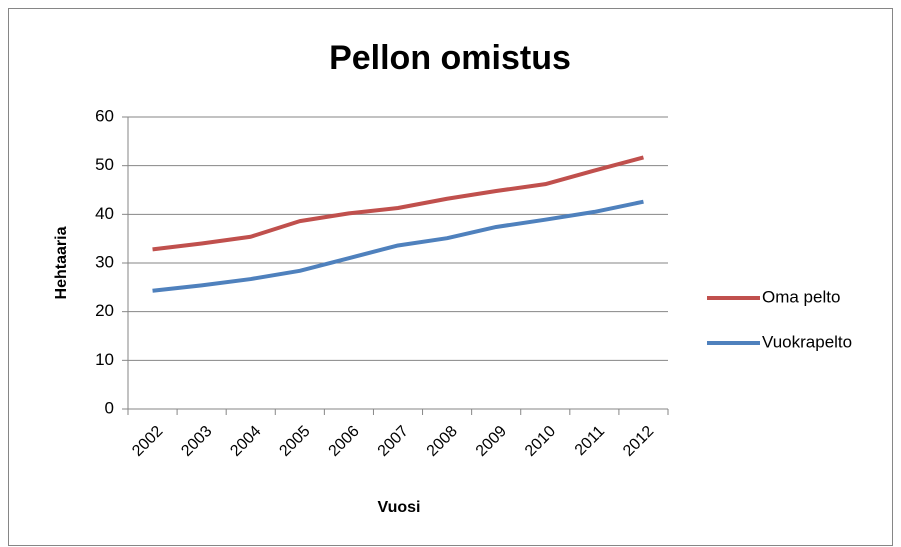  Describe the element at coordinates (399, 507) in the screenshot. I see `x-axis-title: Vuosi` at that location.